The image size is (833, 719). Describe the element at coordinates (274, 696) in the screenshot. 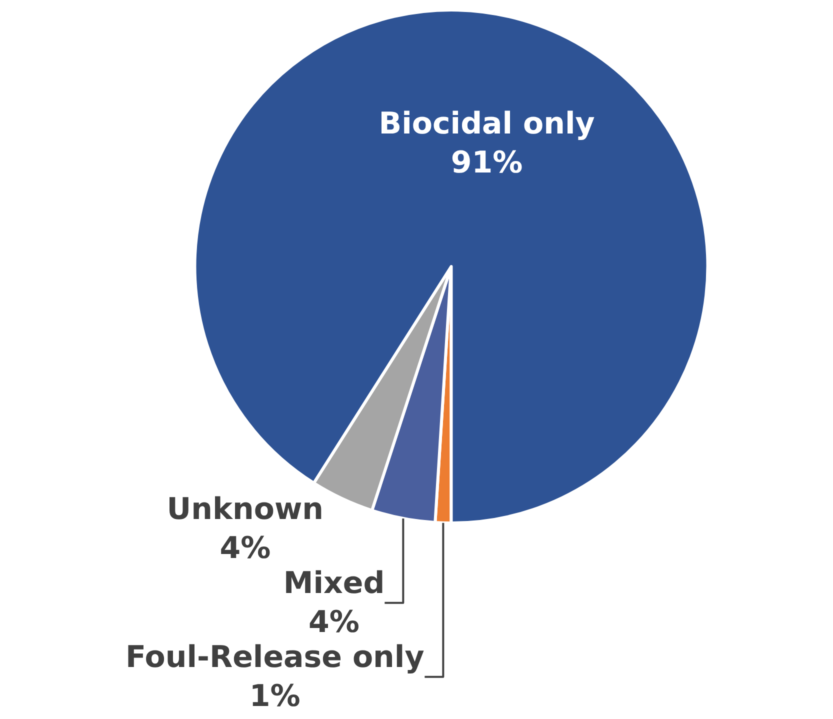

I see `data-label: 1%` at that location.